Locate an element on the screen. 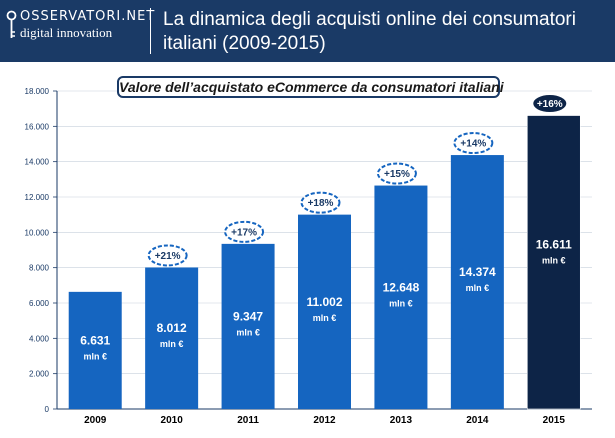 The width and height of the screenshot is (615, 438). growth-label: +18% is located at coordinates (321, 203).